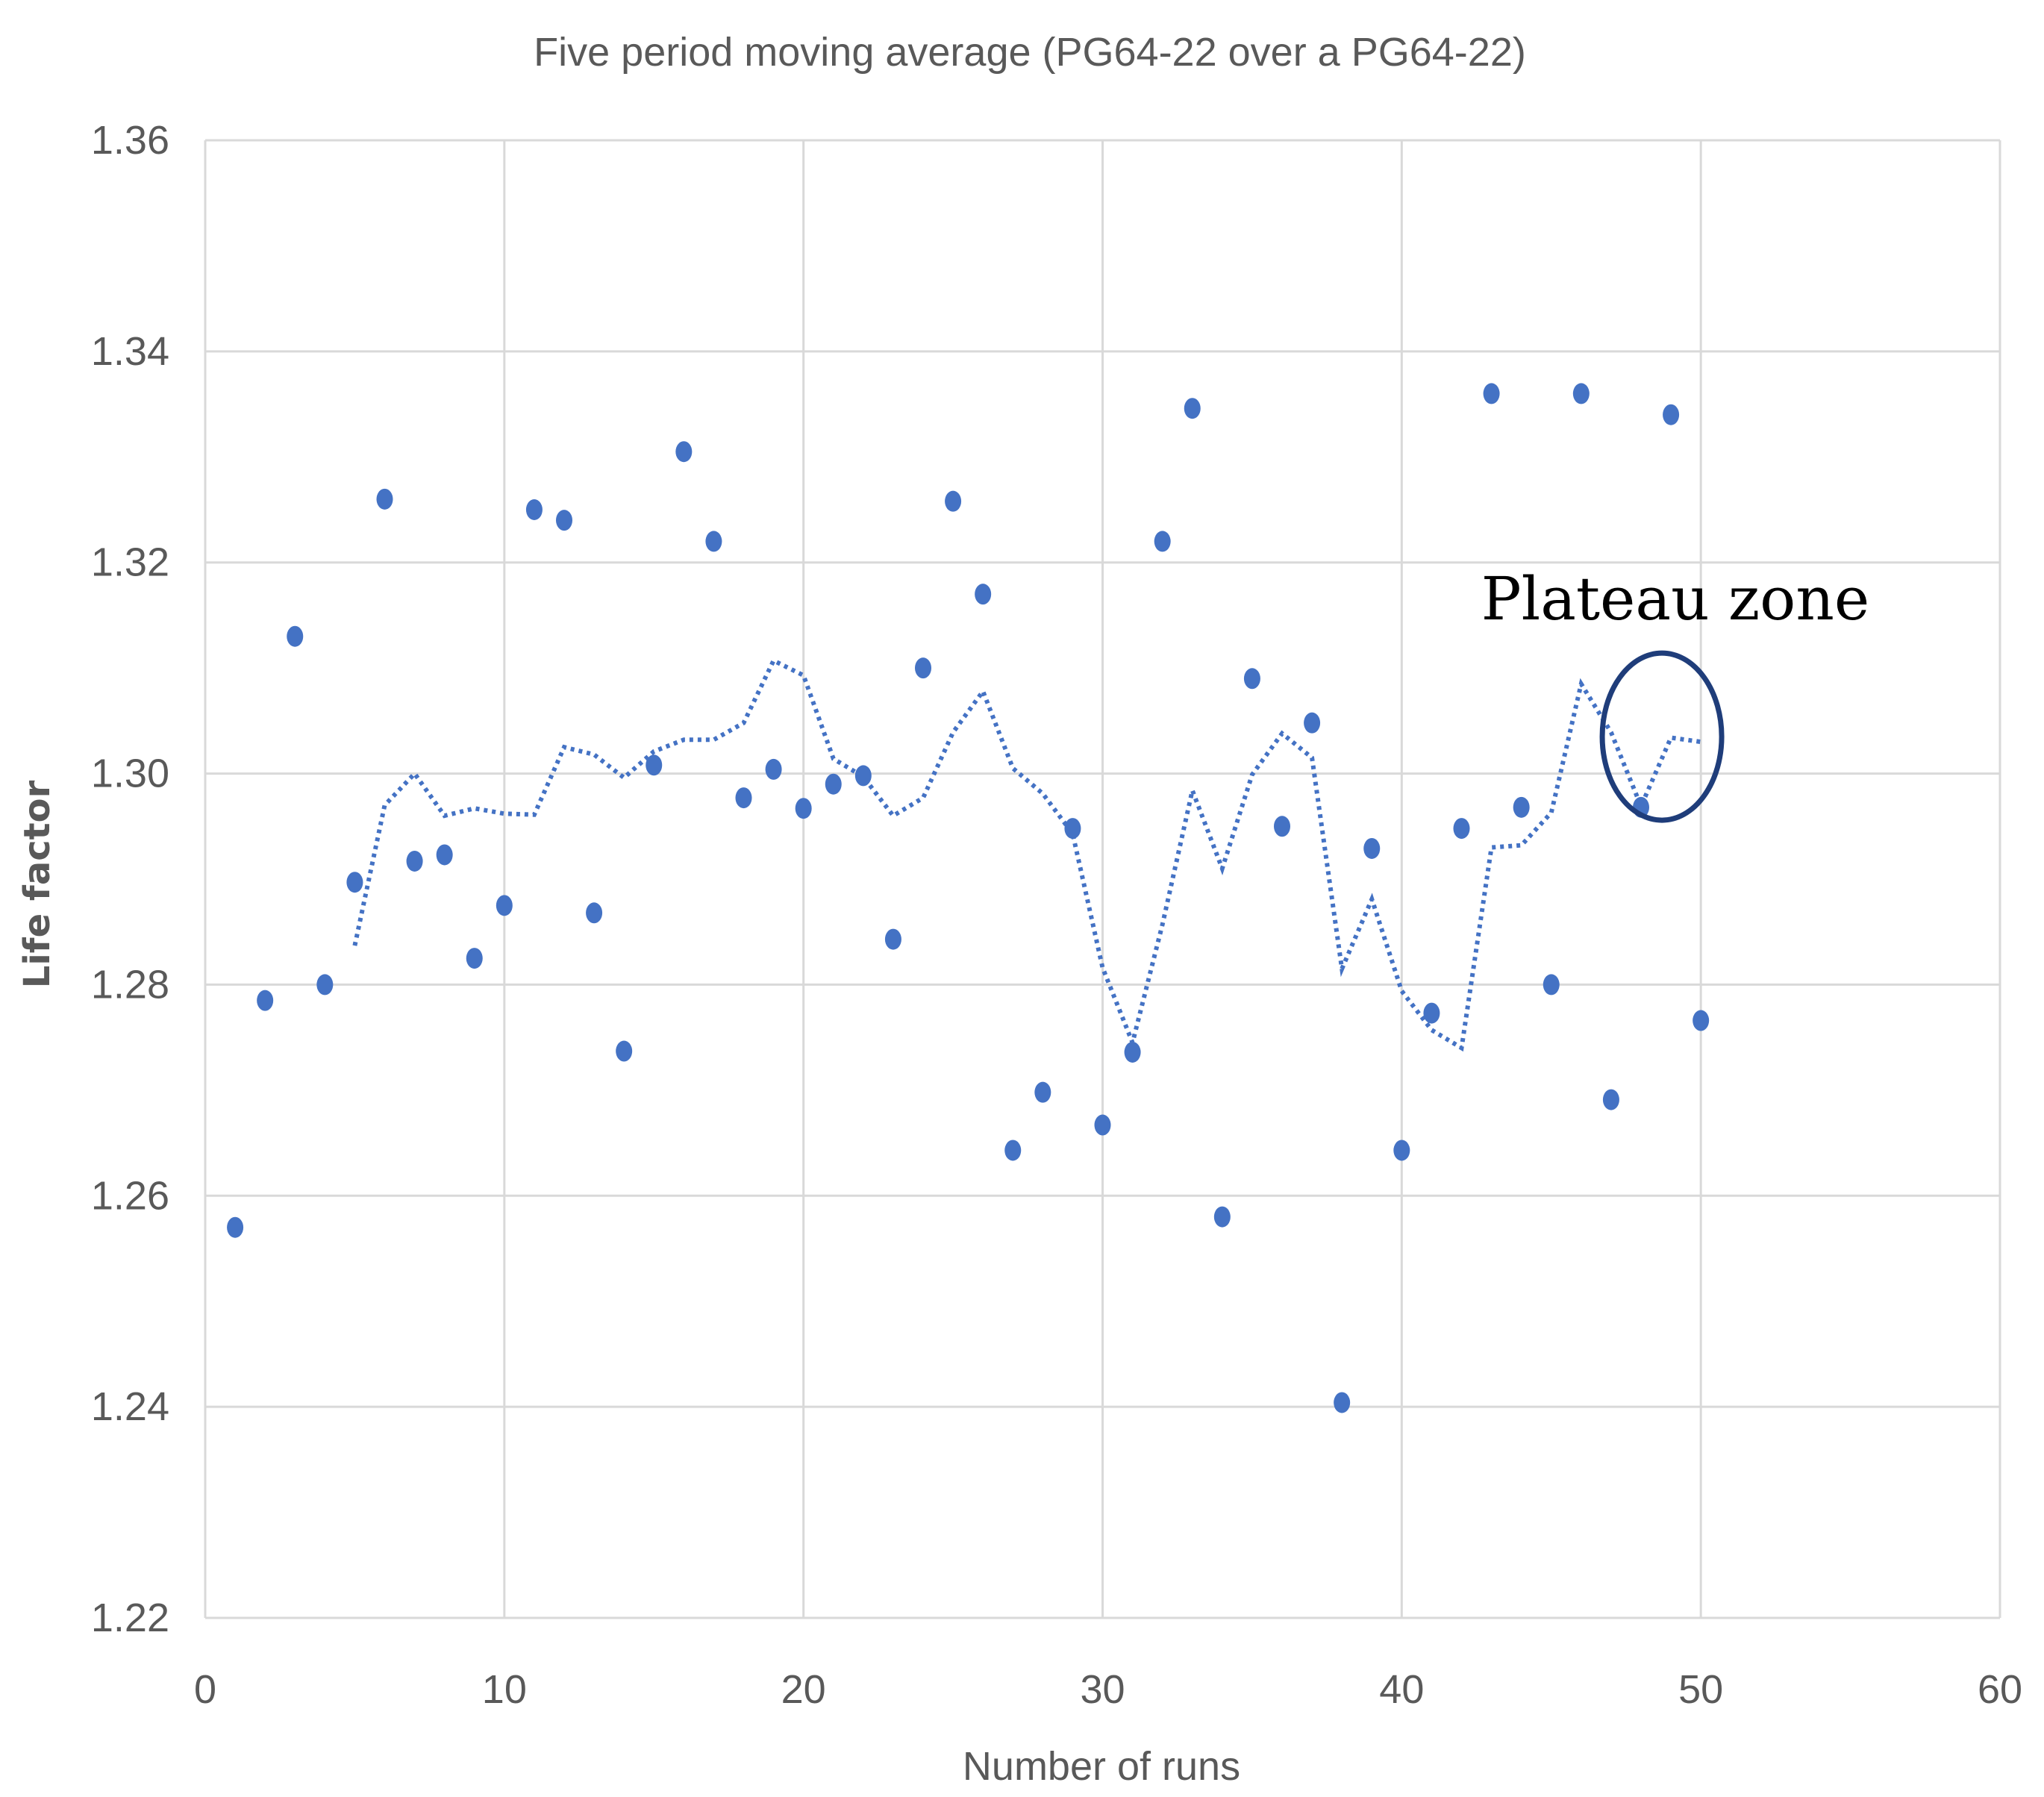 The height and width of the screenshot is (1797, 2044). Describe the element at coordinates (1102, 1766) in the screenshot. I see `x-axis-label: Number of runs` at that location.